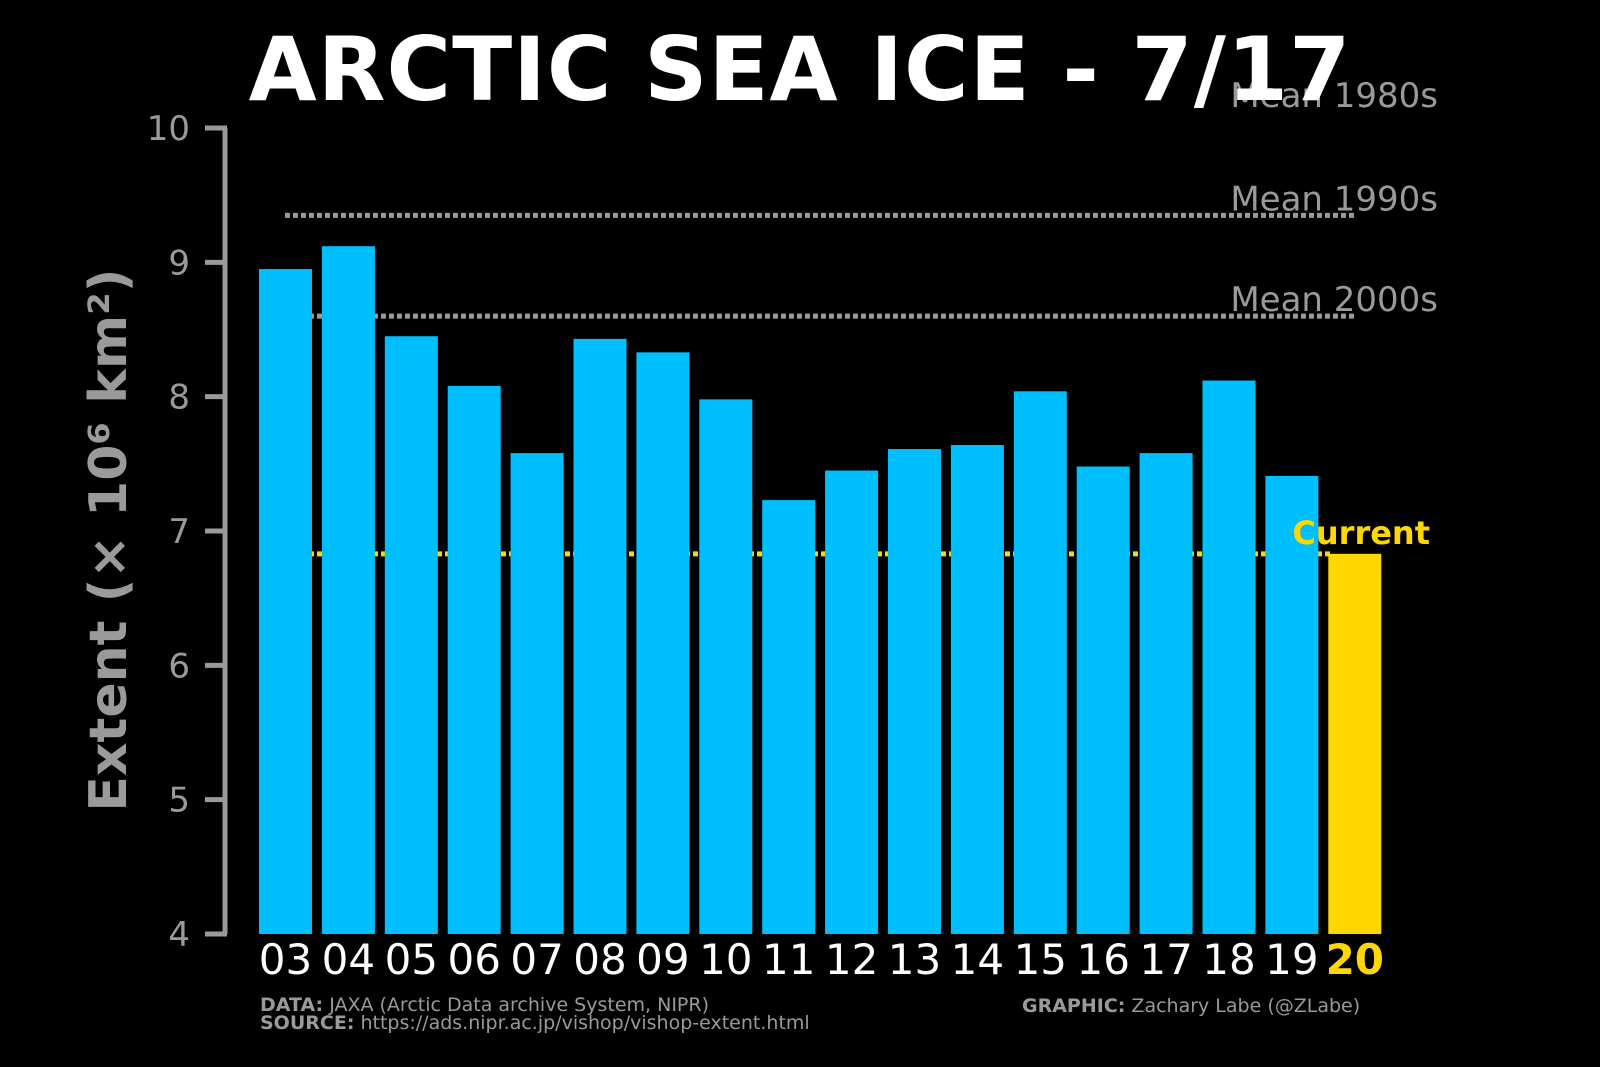  What do you see at coordinates (800, 69) in the screenshot?
I see `chart-title: ARCTIC SEA ICE - 7/17` at bounding box center [800, 69].